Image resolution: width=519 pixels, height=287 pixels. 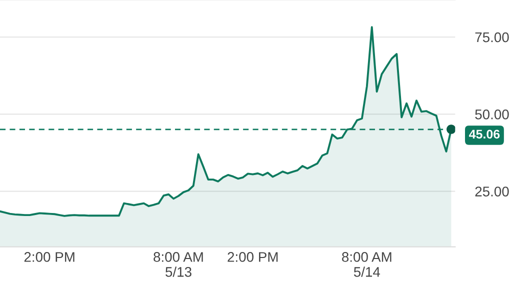 I want to click on y-tick-label: 75.00, so click(x=492, y=37).